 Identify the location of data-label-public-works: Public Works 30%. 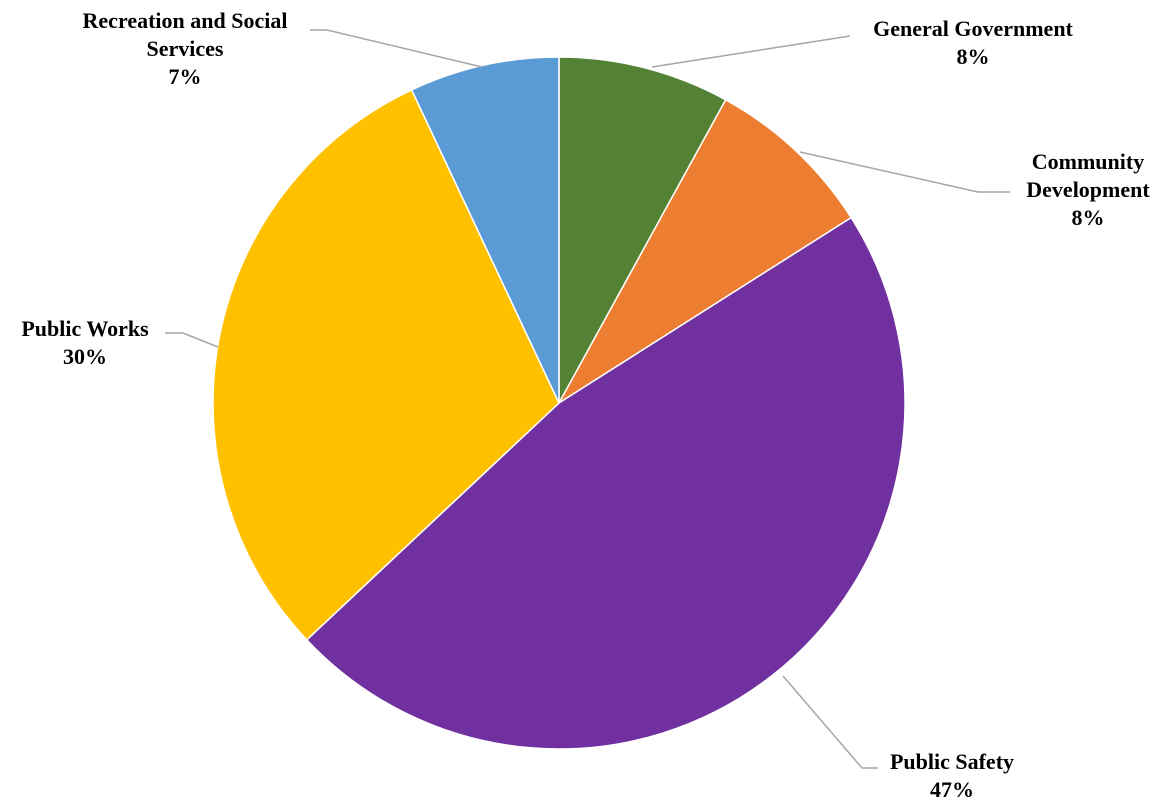
(85, 342).